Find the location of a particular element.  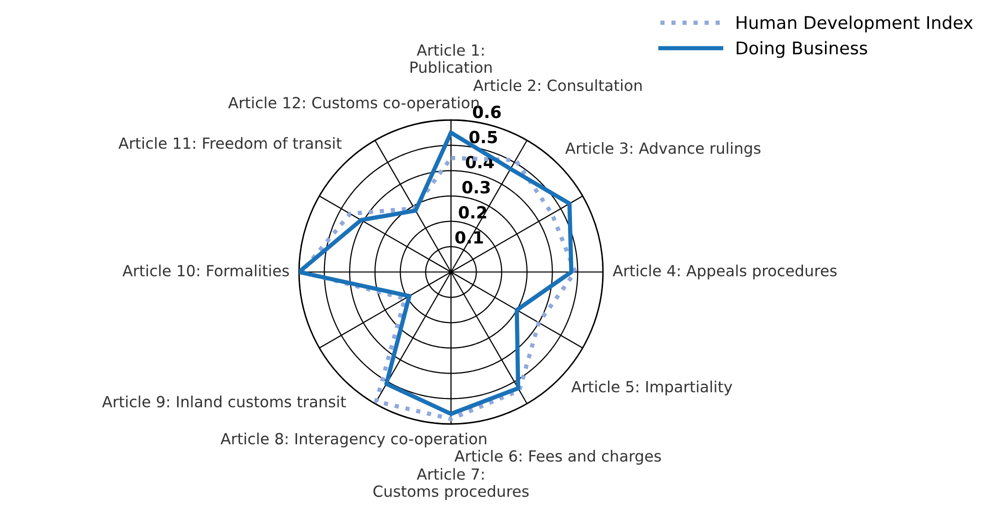

y-tick-label: 0.5 is located at coordinates (483, 137).